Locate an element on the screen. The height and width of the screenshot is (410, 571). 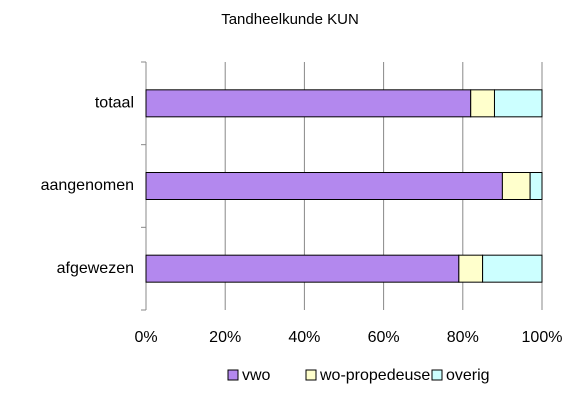
x-tick-label: 40% is located at coordinates (304, 337).